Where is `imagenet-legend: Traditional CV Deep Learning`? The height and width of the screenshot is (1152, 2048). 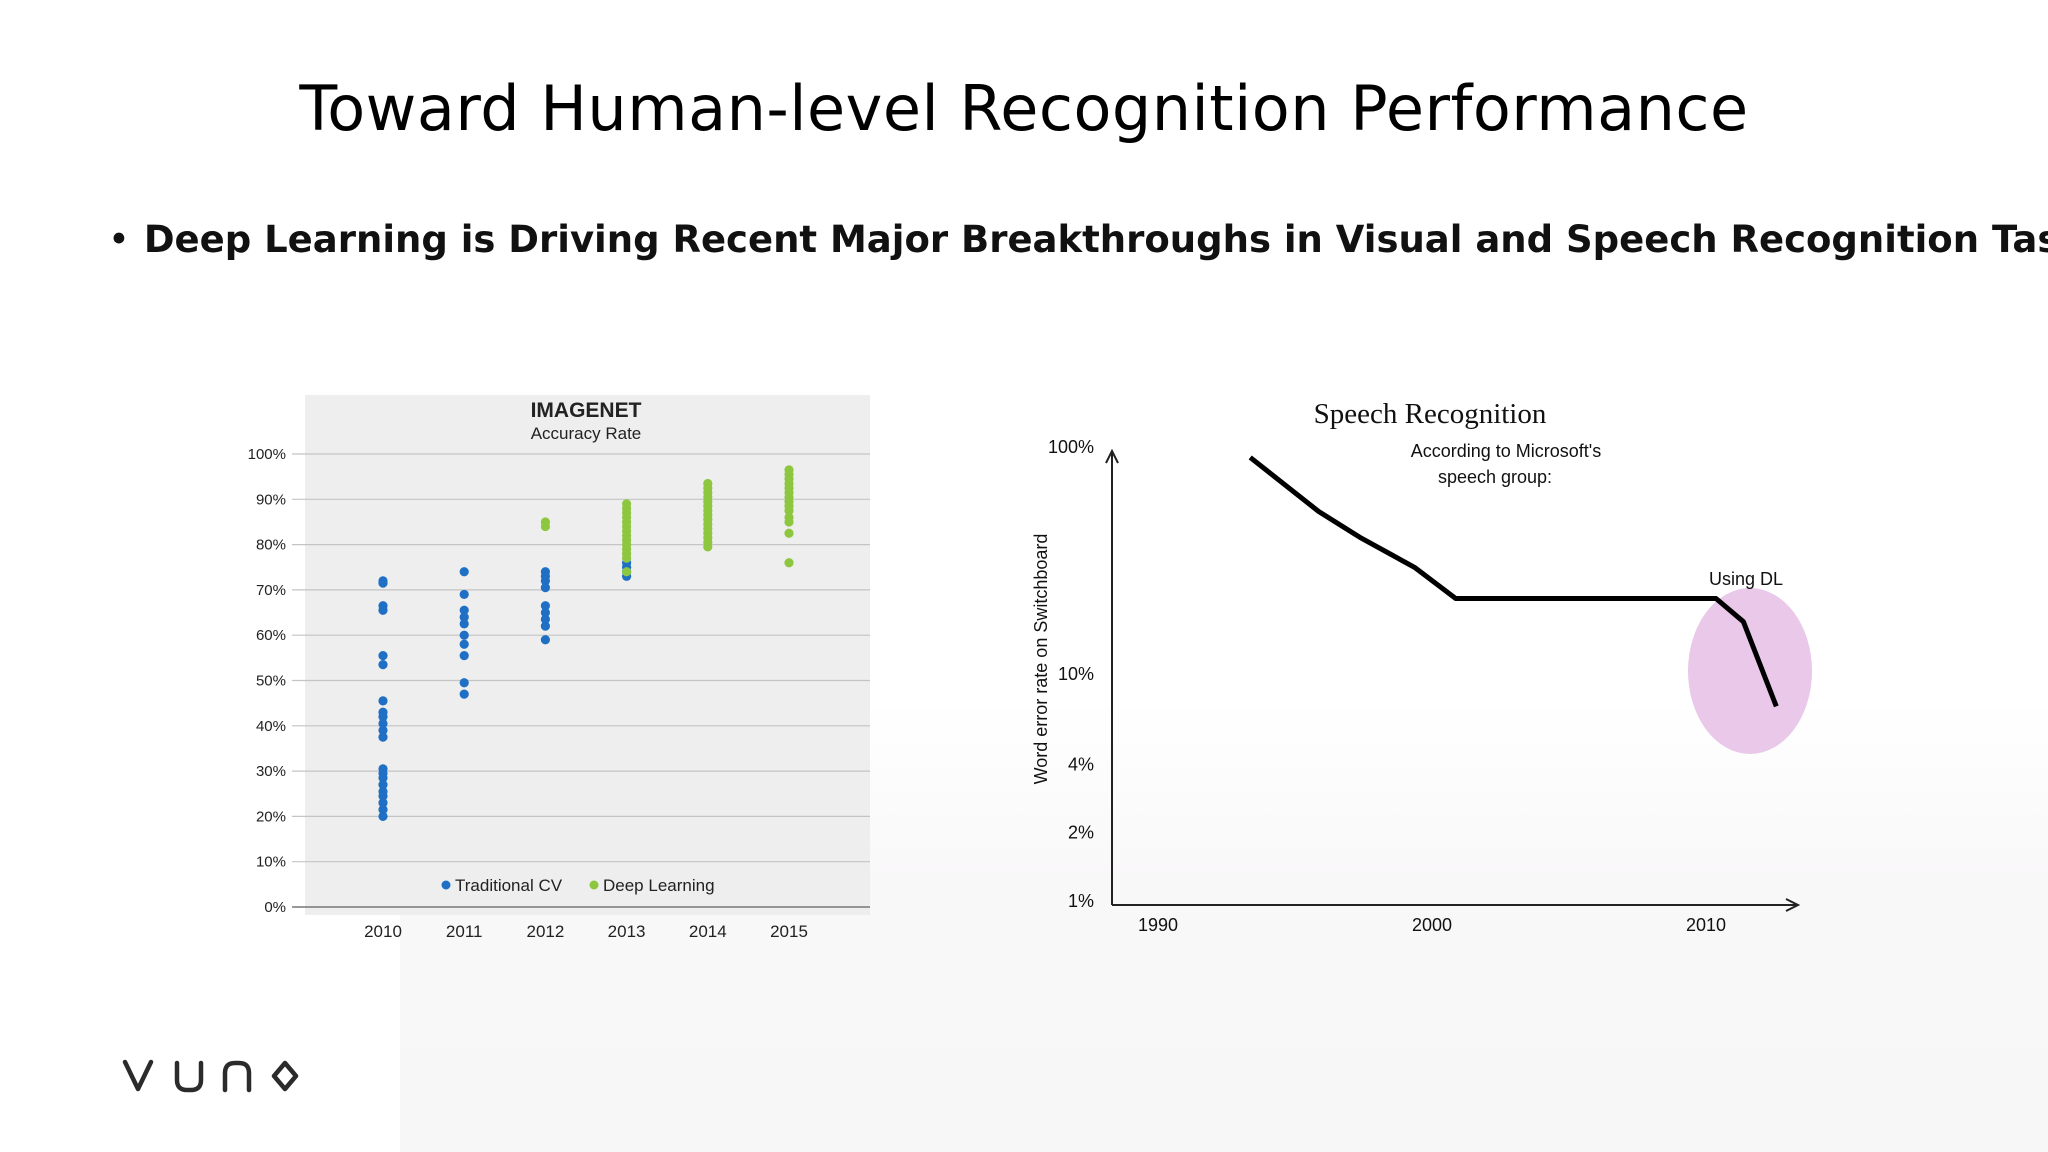 imagenet-legend: Traditional CV Deep Learning is located at coordinates (578, 885).